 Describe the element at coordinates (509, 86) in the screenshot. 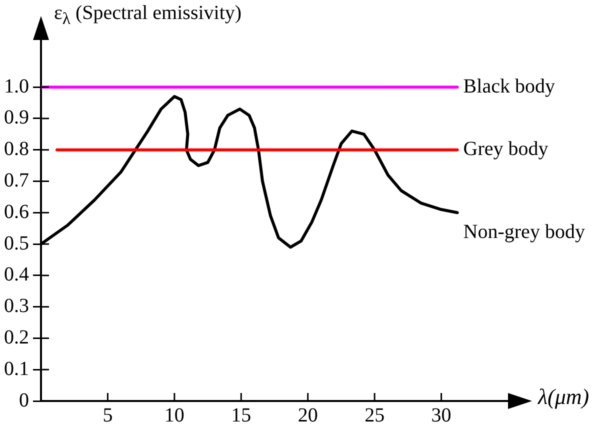

I see `series-label: Black body` at that location.